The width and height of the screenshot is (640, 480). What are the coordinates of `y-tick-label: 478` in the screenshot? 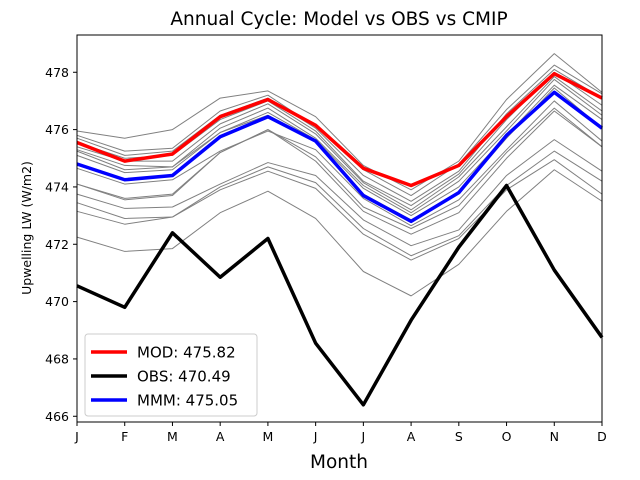 It's located at (57, 72).